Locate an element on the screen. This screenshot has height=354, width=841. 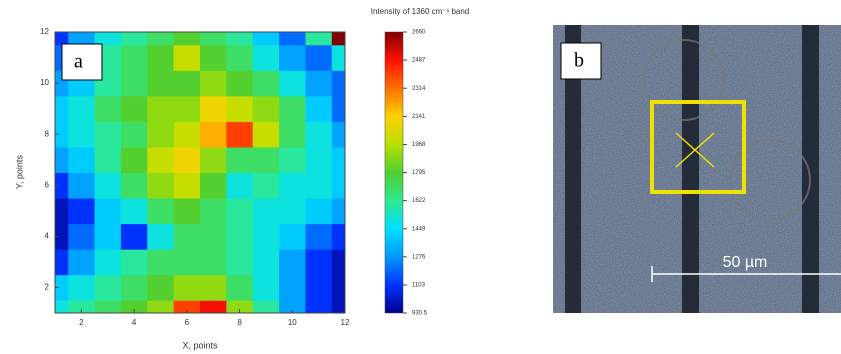
circle-mark is located at coordinates (684, 80).